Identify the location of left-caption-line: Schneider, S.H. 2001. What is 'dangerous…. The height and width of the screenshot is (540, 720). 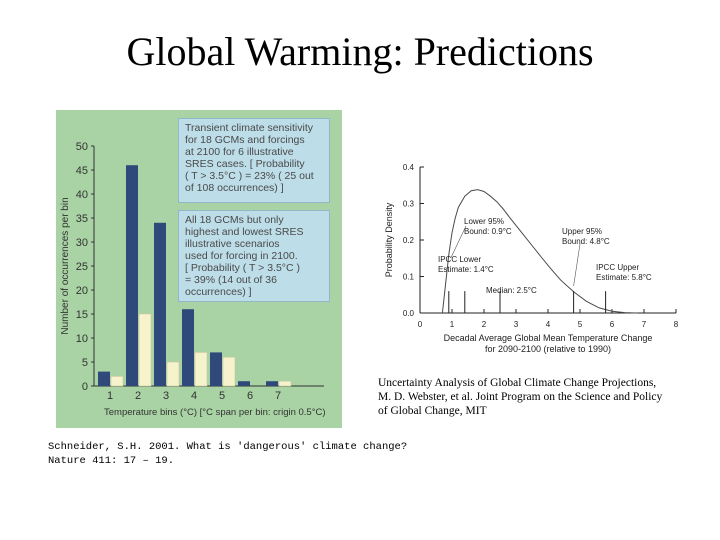
(228, 447).